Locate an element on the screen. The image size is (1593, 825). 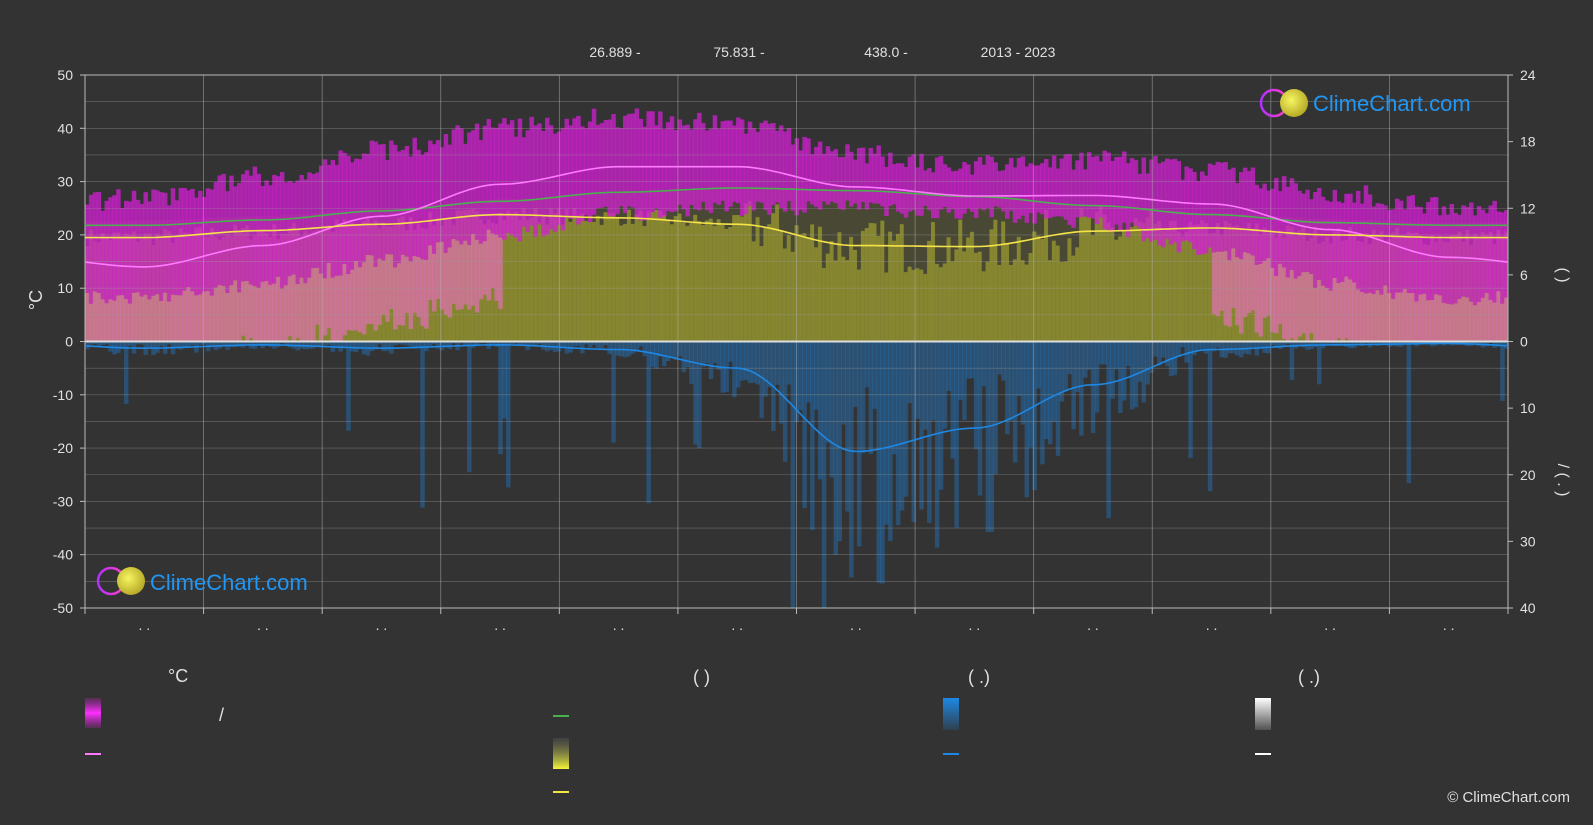
legend-header-rain: ( .) is located at coordinates (979, 677).